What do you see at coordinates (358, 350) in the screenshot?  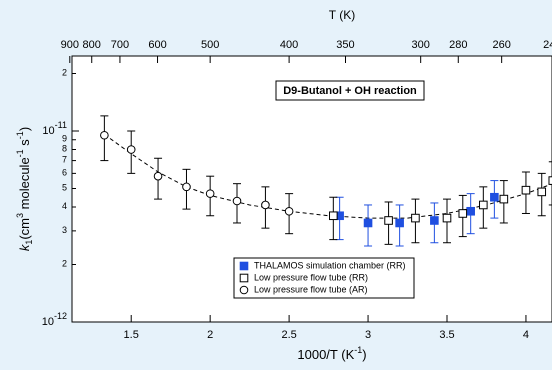 I see `x-axis-title-part: -1` at bounding box center [358, 350].